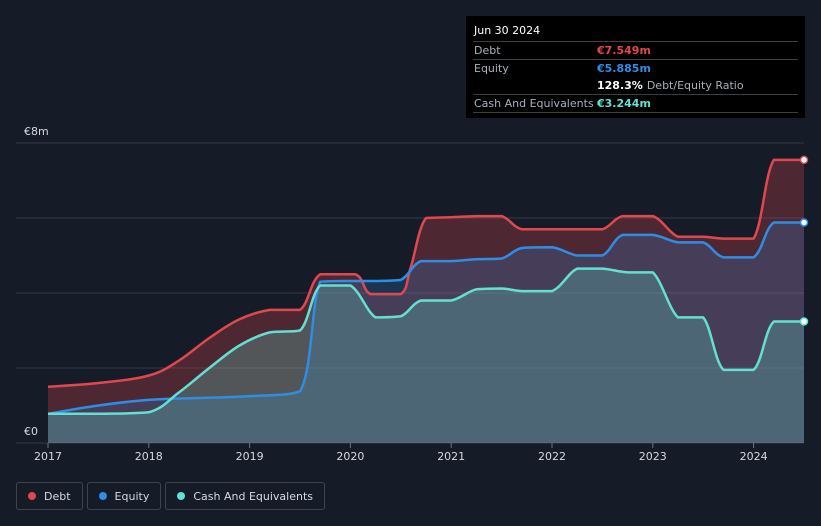 The width and height of the screenshot is (821, 526). What do you see at coordinates (624, 50) in the screenshot?
I see `tooltip-debt-value: €7.549m` at bounding box center [624, 50].